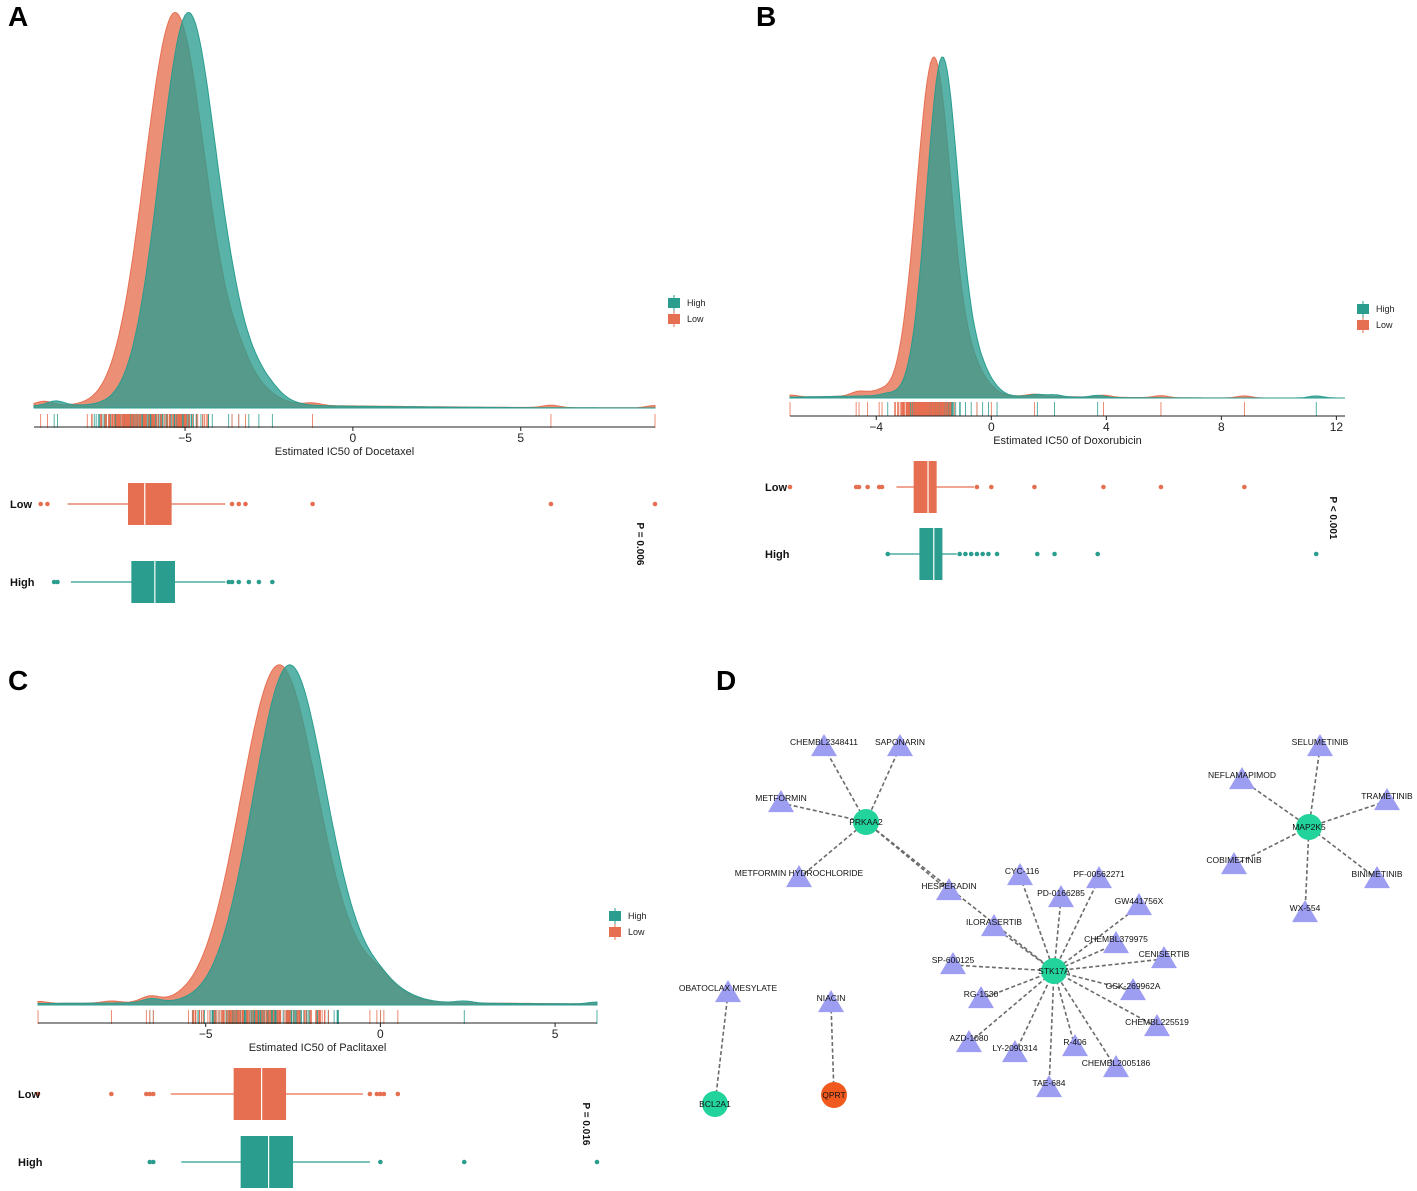  What do you see at coordinates (1106, 427) in the screenshot?
I see `x-tick-label: 4` at bounding box center [1106, 427].